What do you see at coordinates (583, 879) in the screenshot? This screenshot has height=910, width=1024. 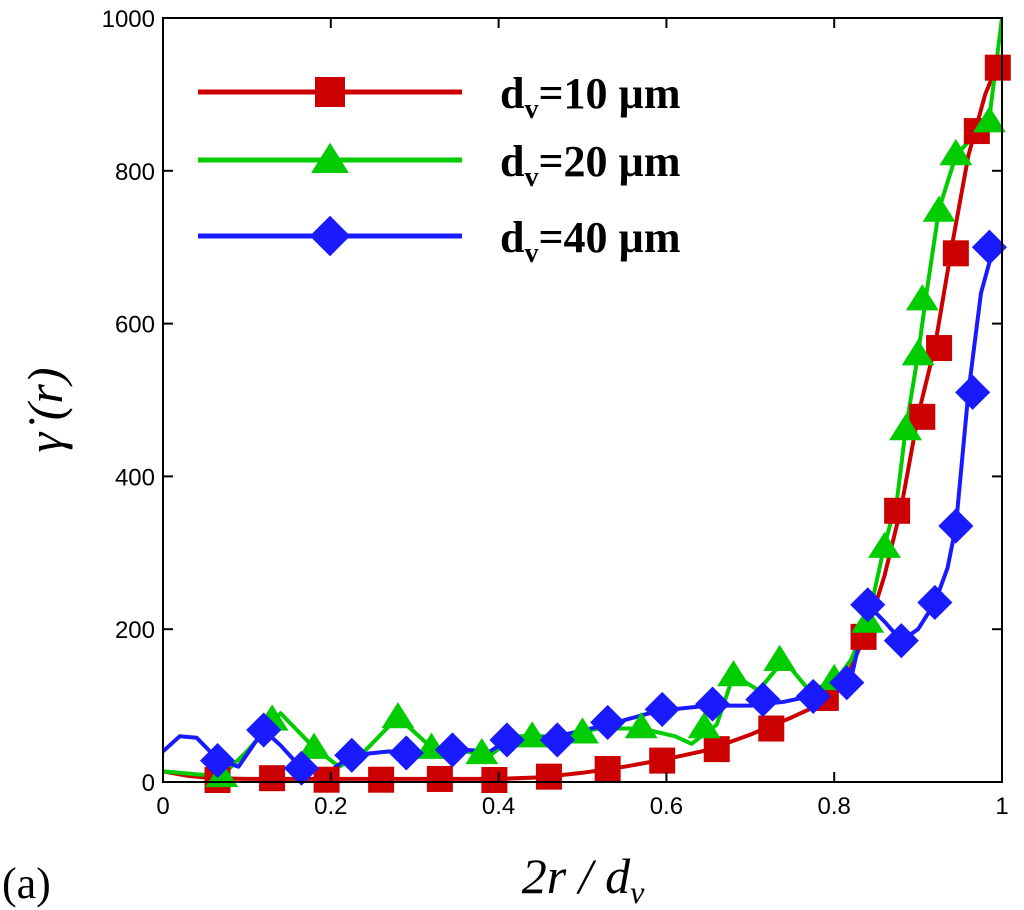 I see `x-axis-title: 2r / dv` at bounding box center [583, 879].